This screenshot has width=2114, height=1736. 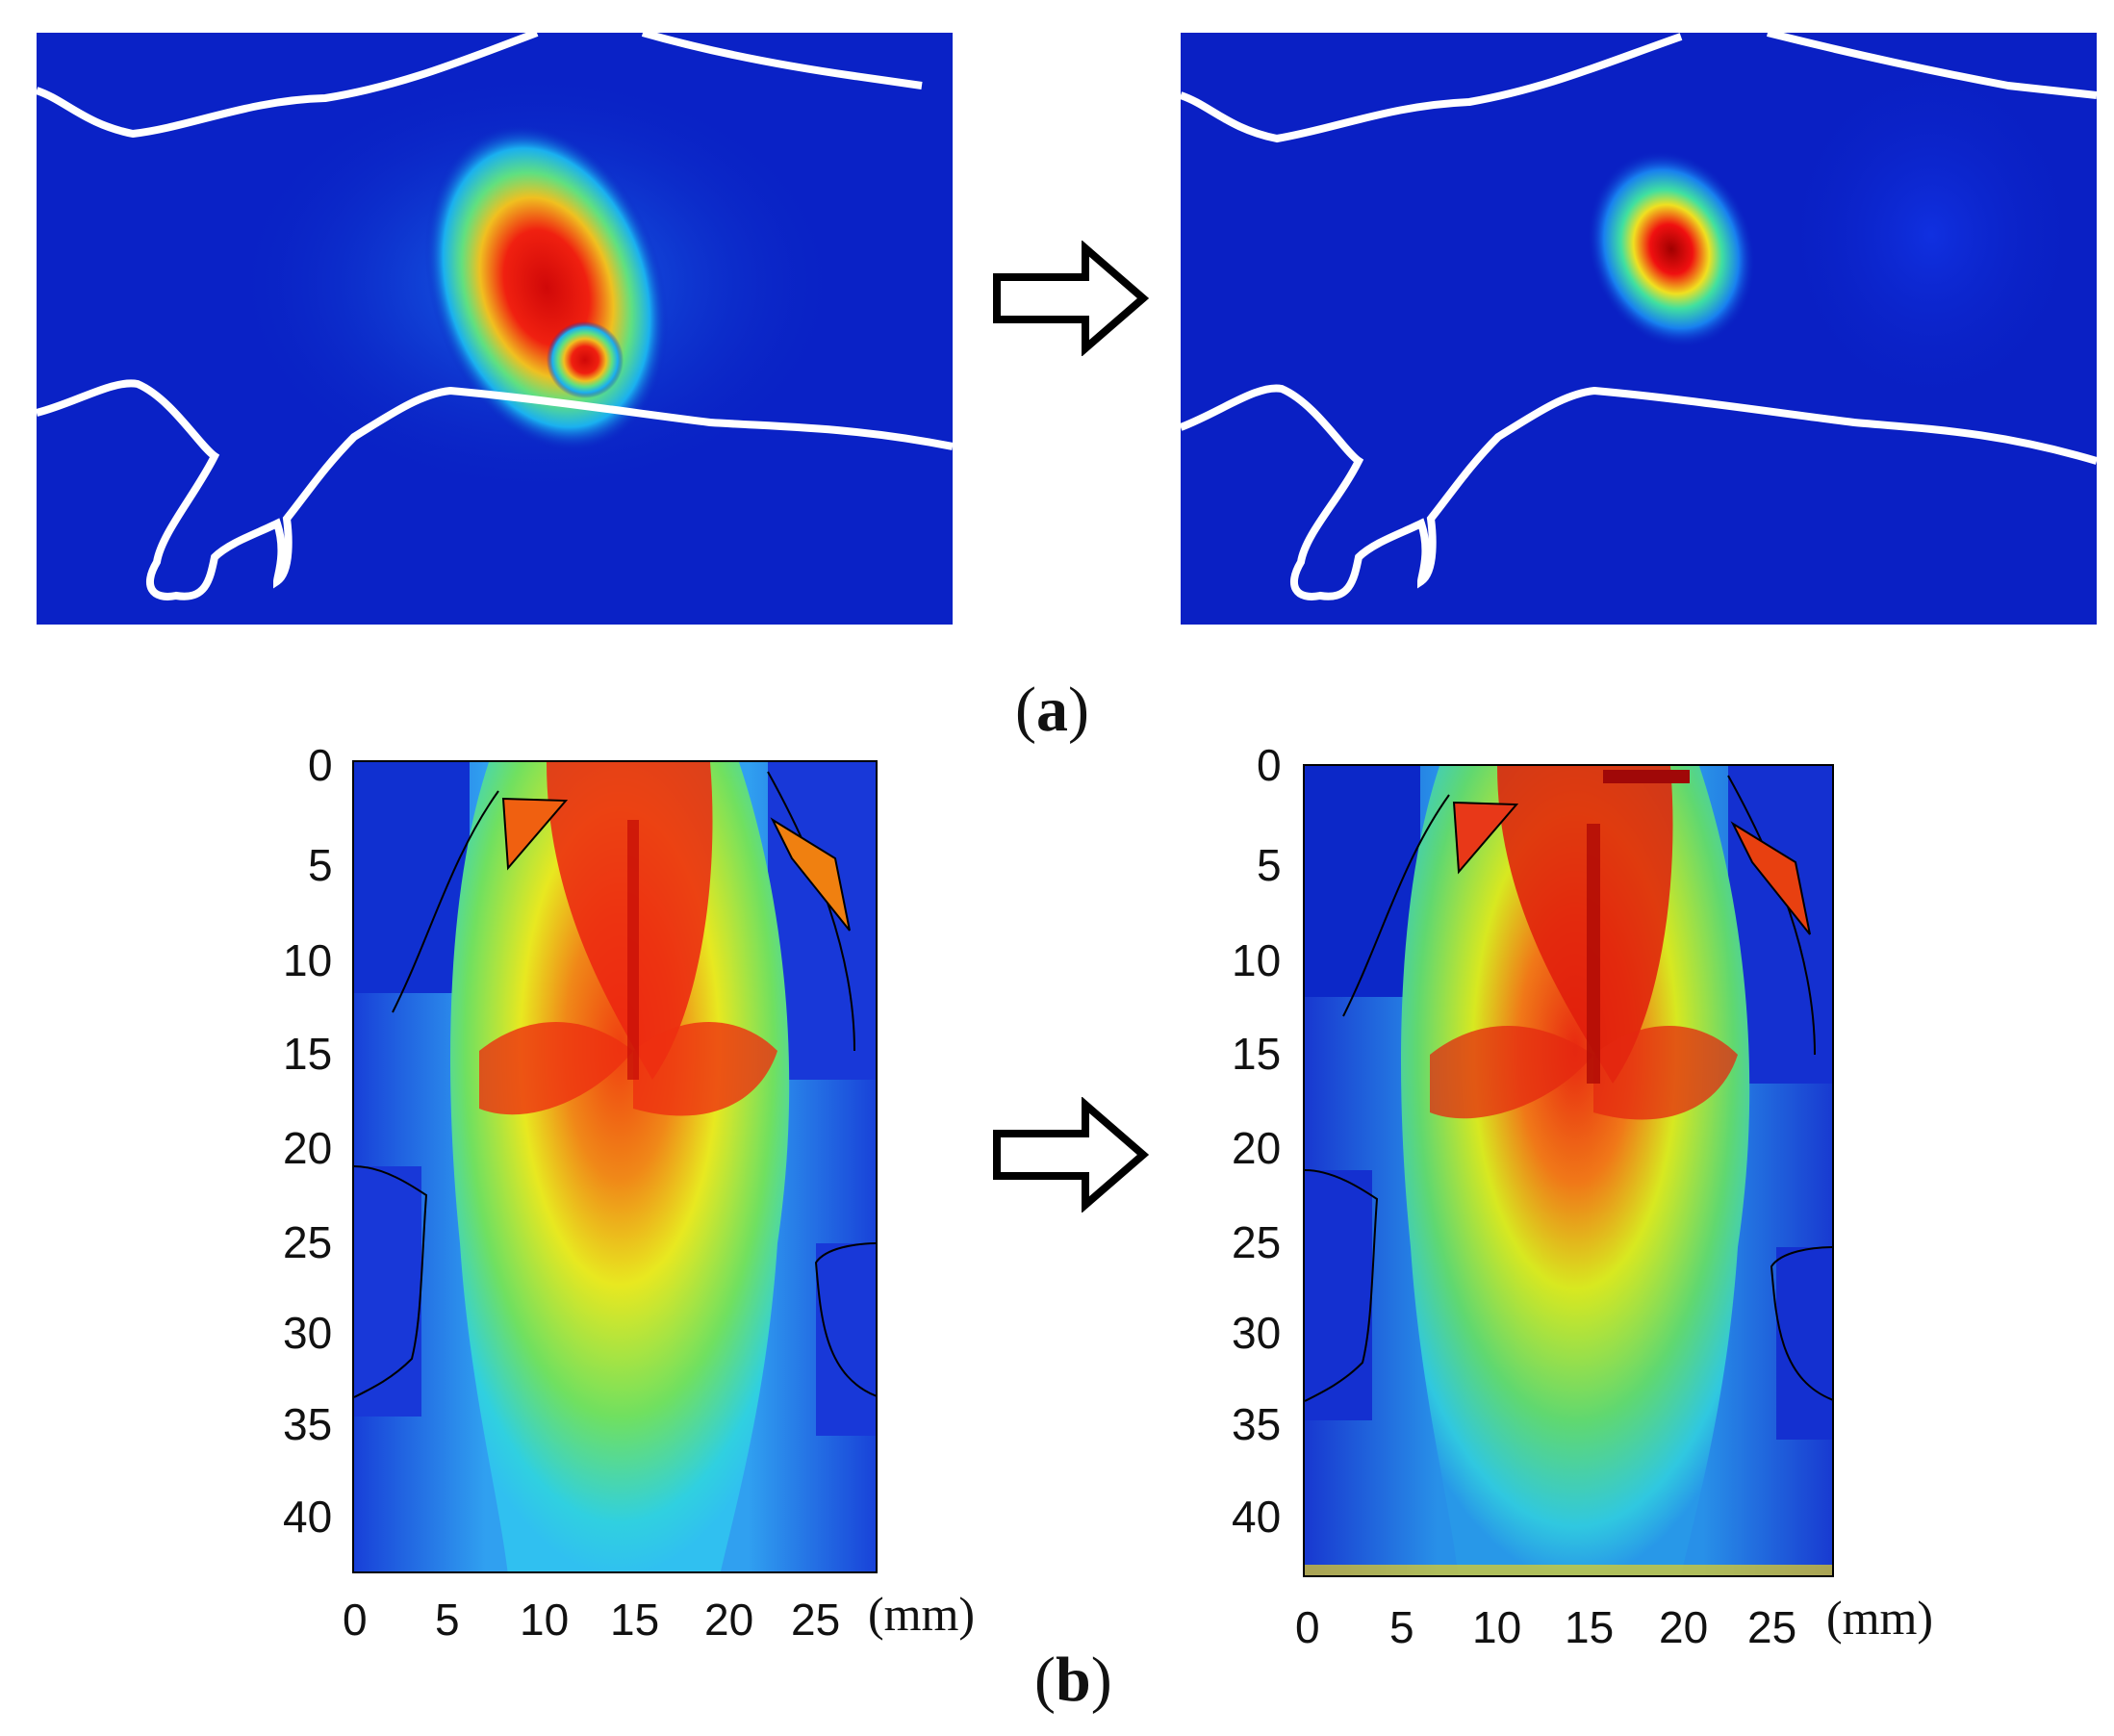 I want to click on panel-a-before-svg, so click(x=495, y=329).